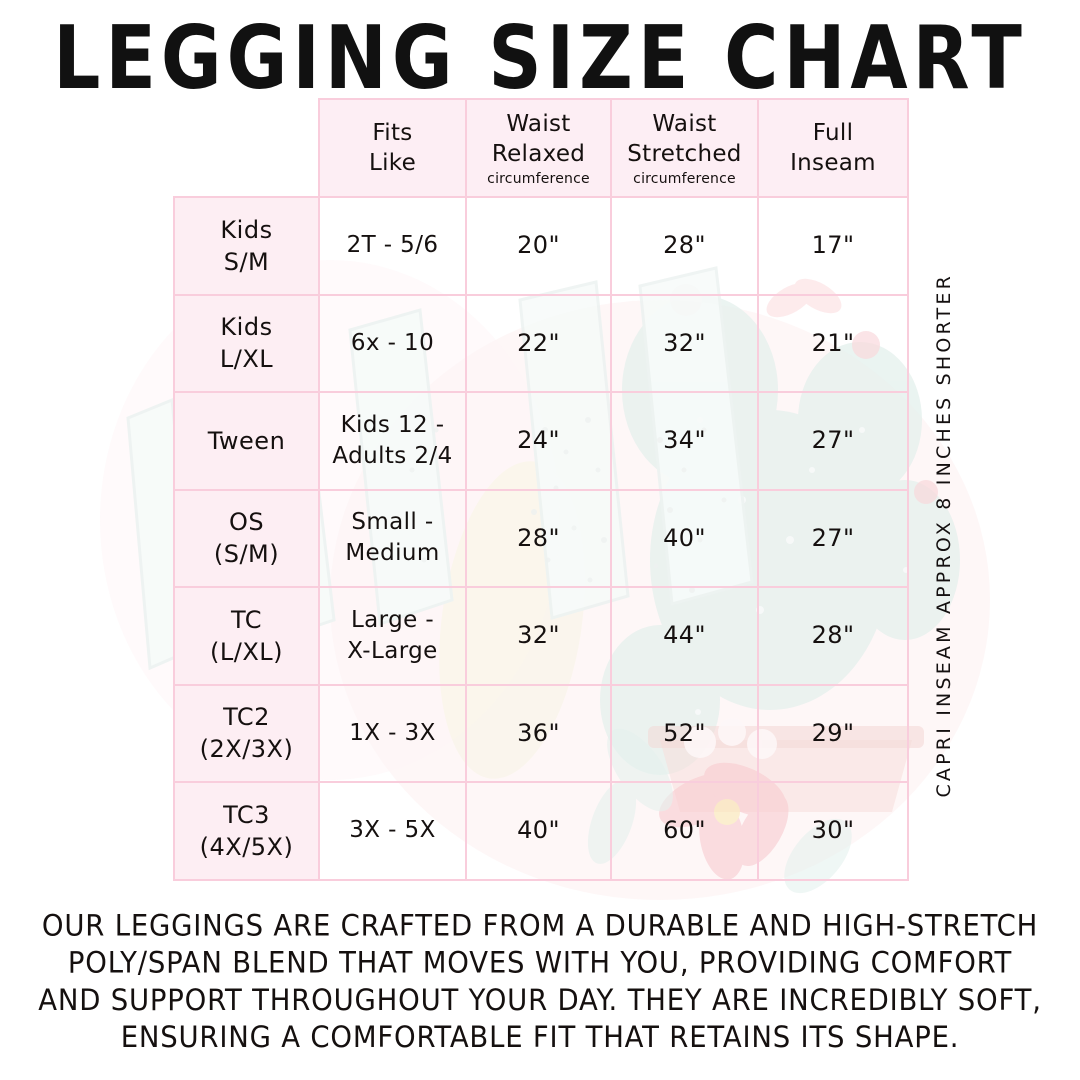  Describe the element at coordinates (833, 733) in the screenshot. I see `cell-full-inseam: 29"` at that location.